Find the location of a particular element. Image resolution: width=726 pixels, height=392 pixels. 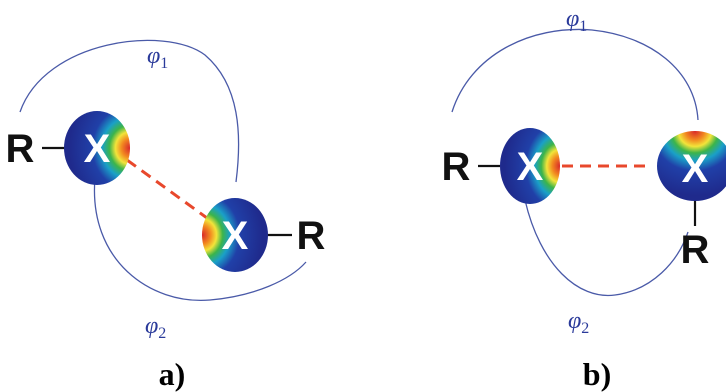

atom-label-a1: X is located at coordinates (97, 149).